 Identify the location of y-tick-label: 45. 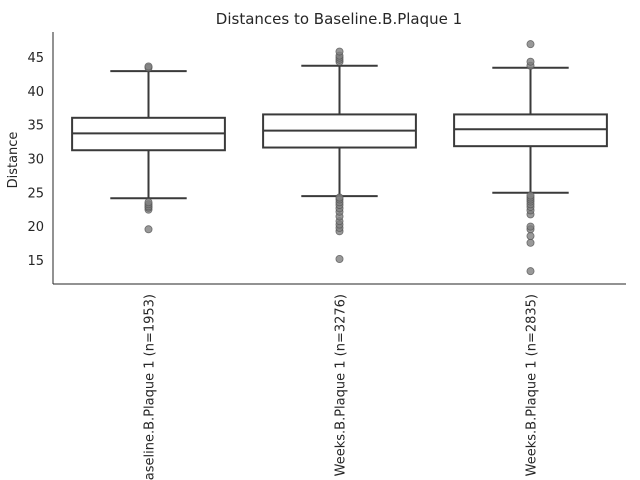
(35, 58).